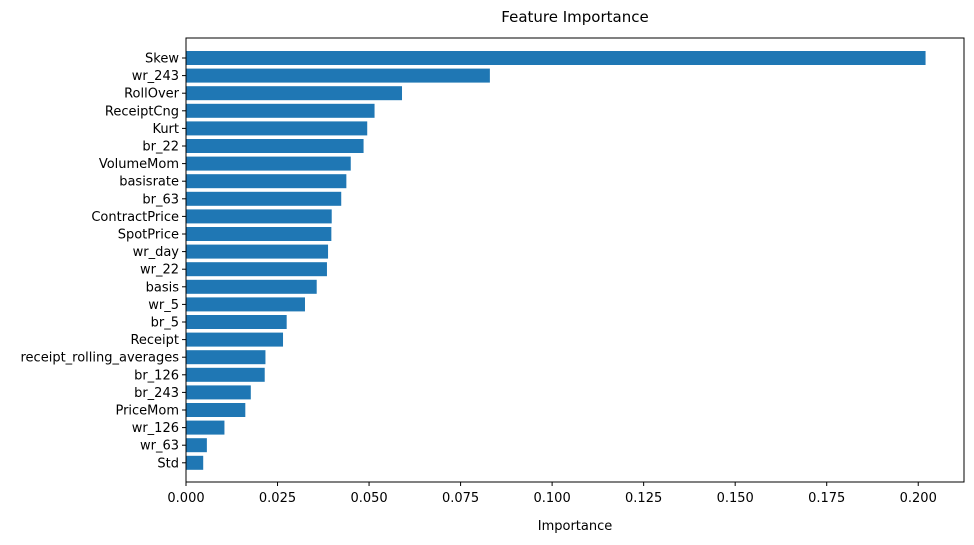 Image resolution: width=974 pixels, height=545 pixels. Describe the element at coordinates (268, 163) in the screenshot. I see `bar-VolumeMom` at that location.